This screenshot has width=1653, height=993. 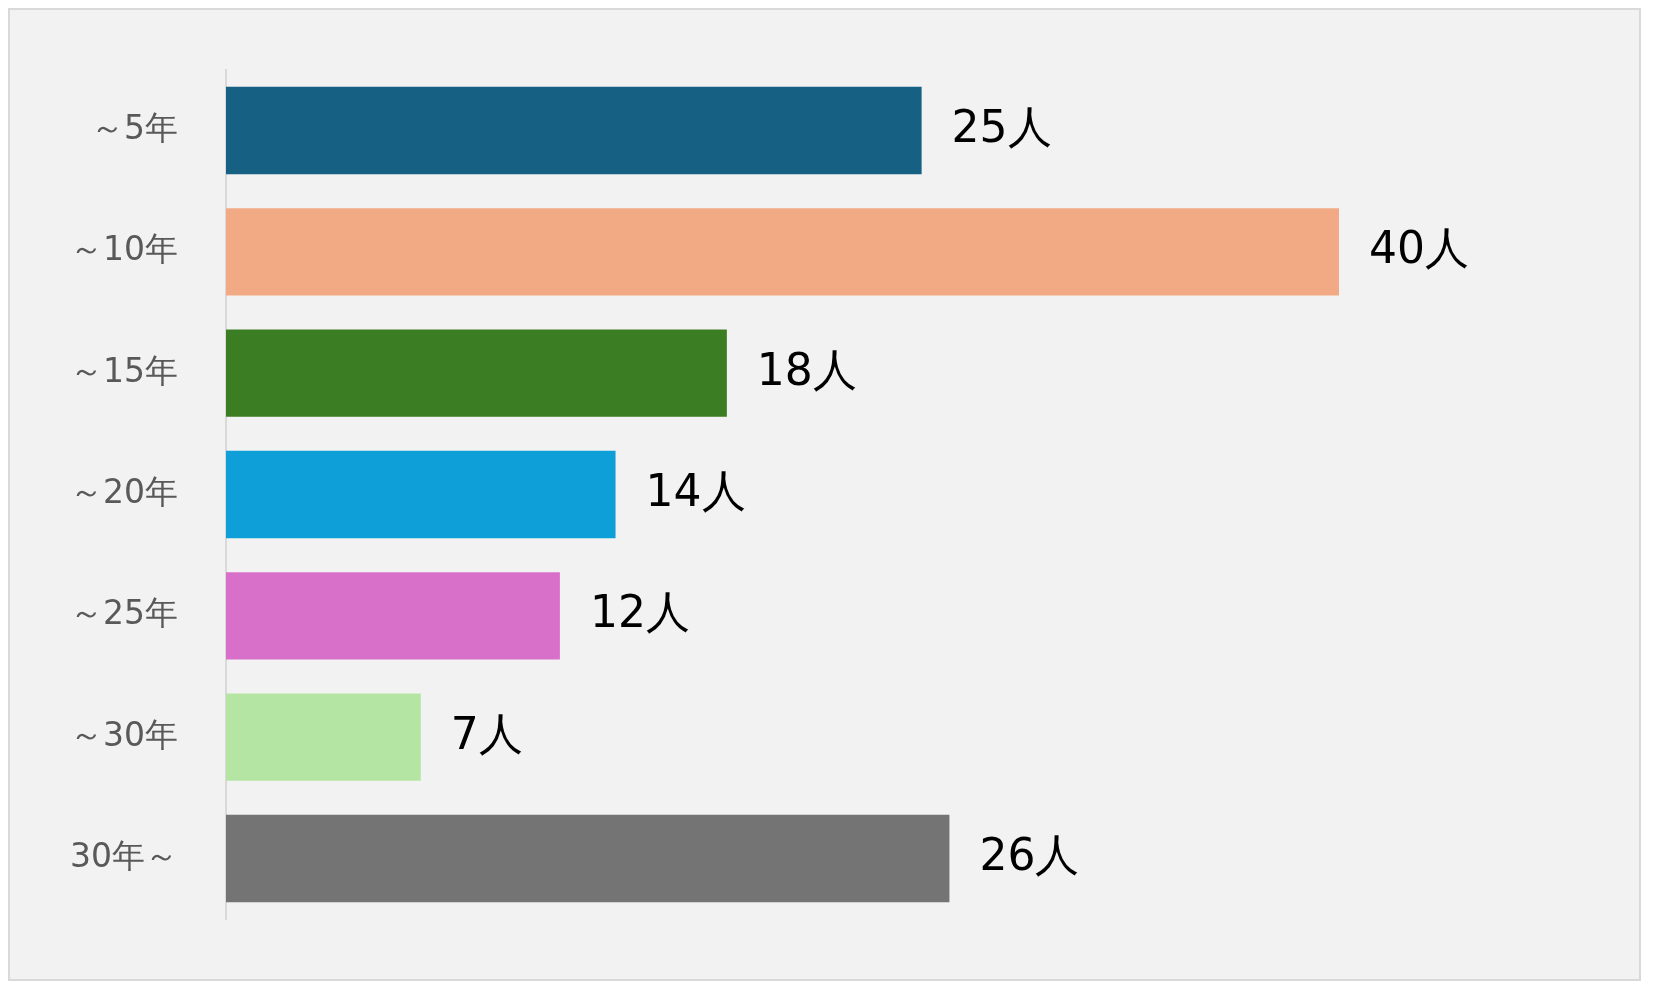 What do you see at coordinates (639, 612) in the screenshot?
I see `data-label: 12人` at bounding box center [639, 612].